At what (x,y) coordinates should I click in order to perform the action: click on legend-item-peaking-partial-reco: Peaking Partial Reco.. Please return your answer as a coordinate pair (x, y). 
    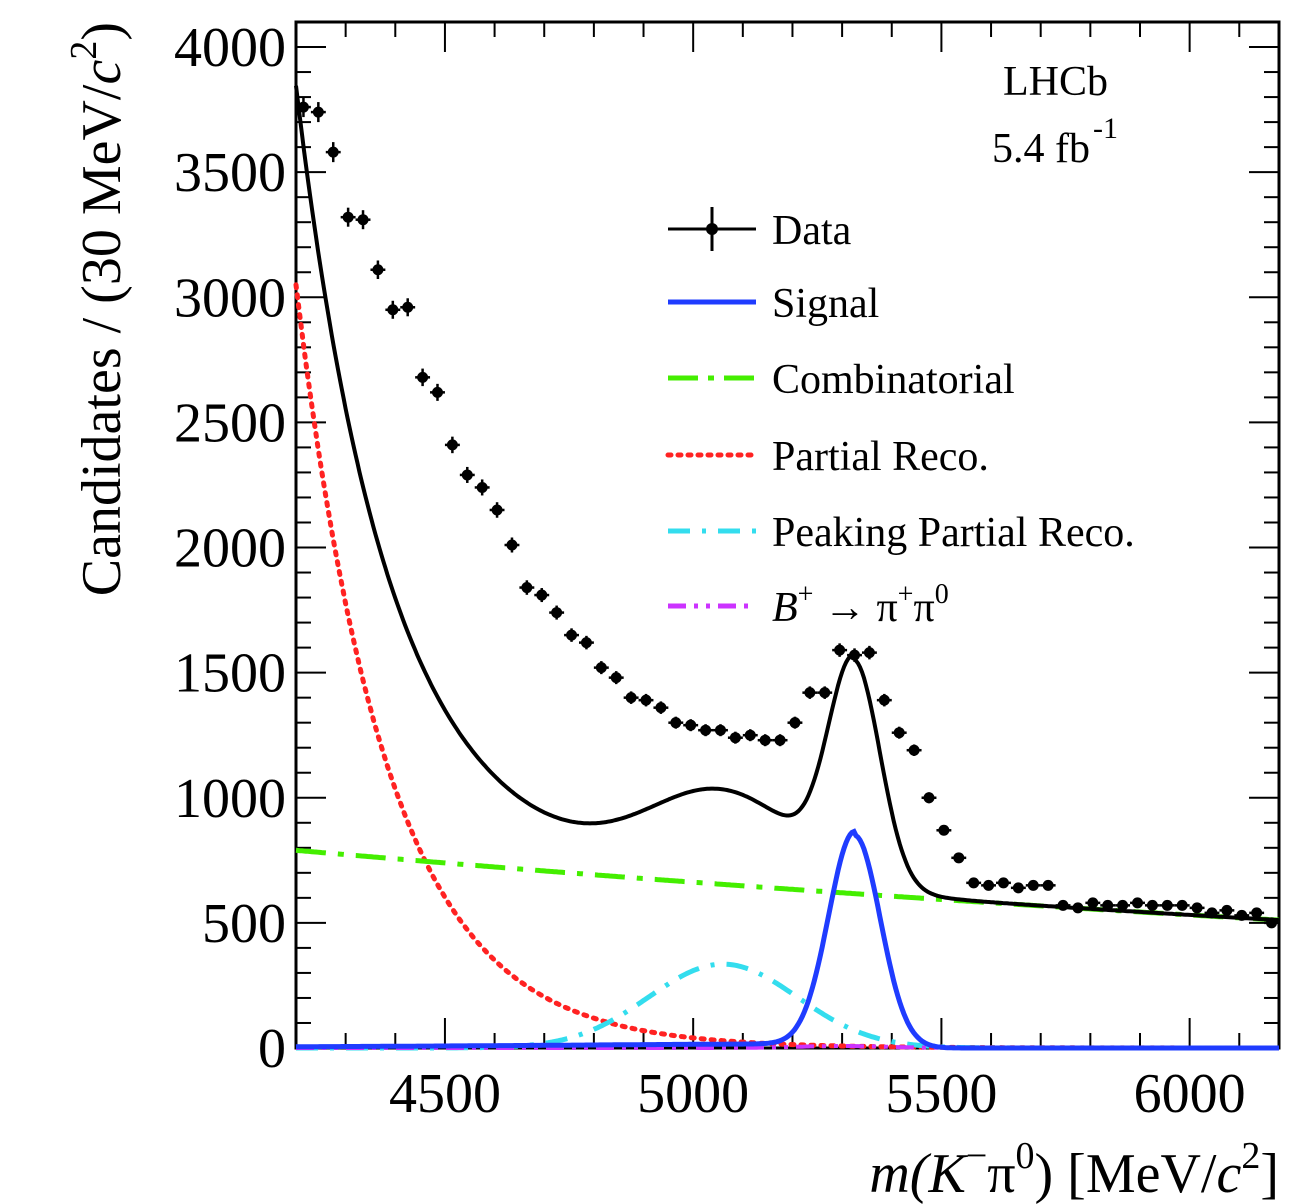
    Looking at the image, I should click on (901, 533).